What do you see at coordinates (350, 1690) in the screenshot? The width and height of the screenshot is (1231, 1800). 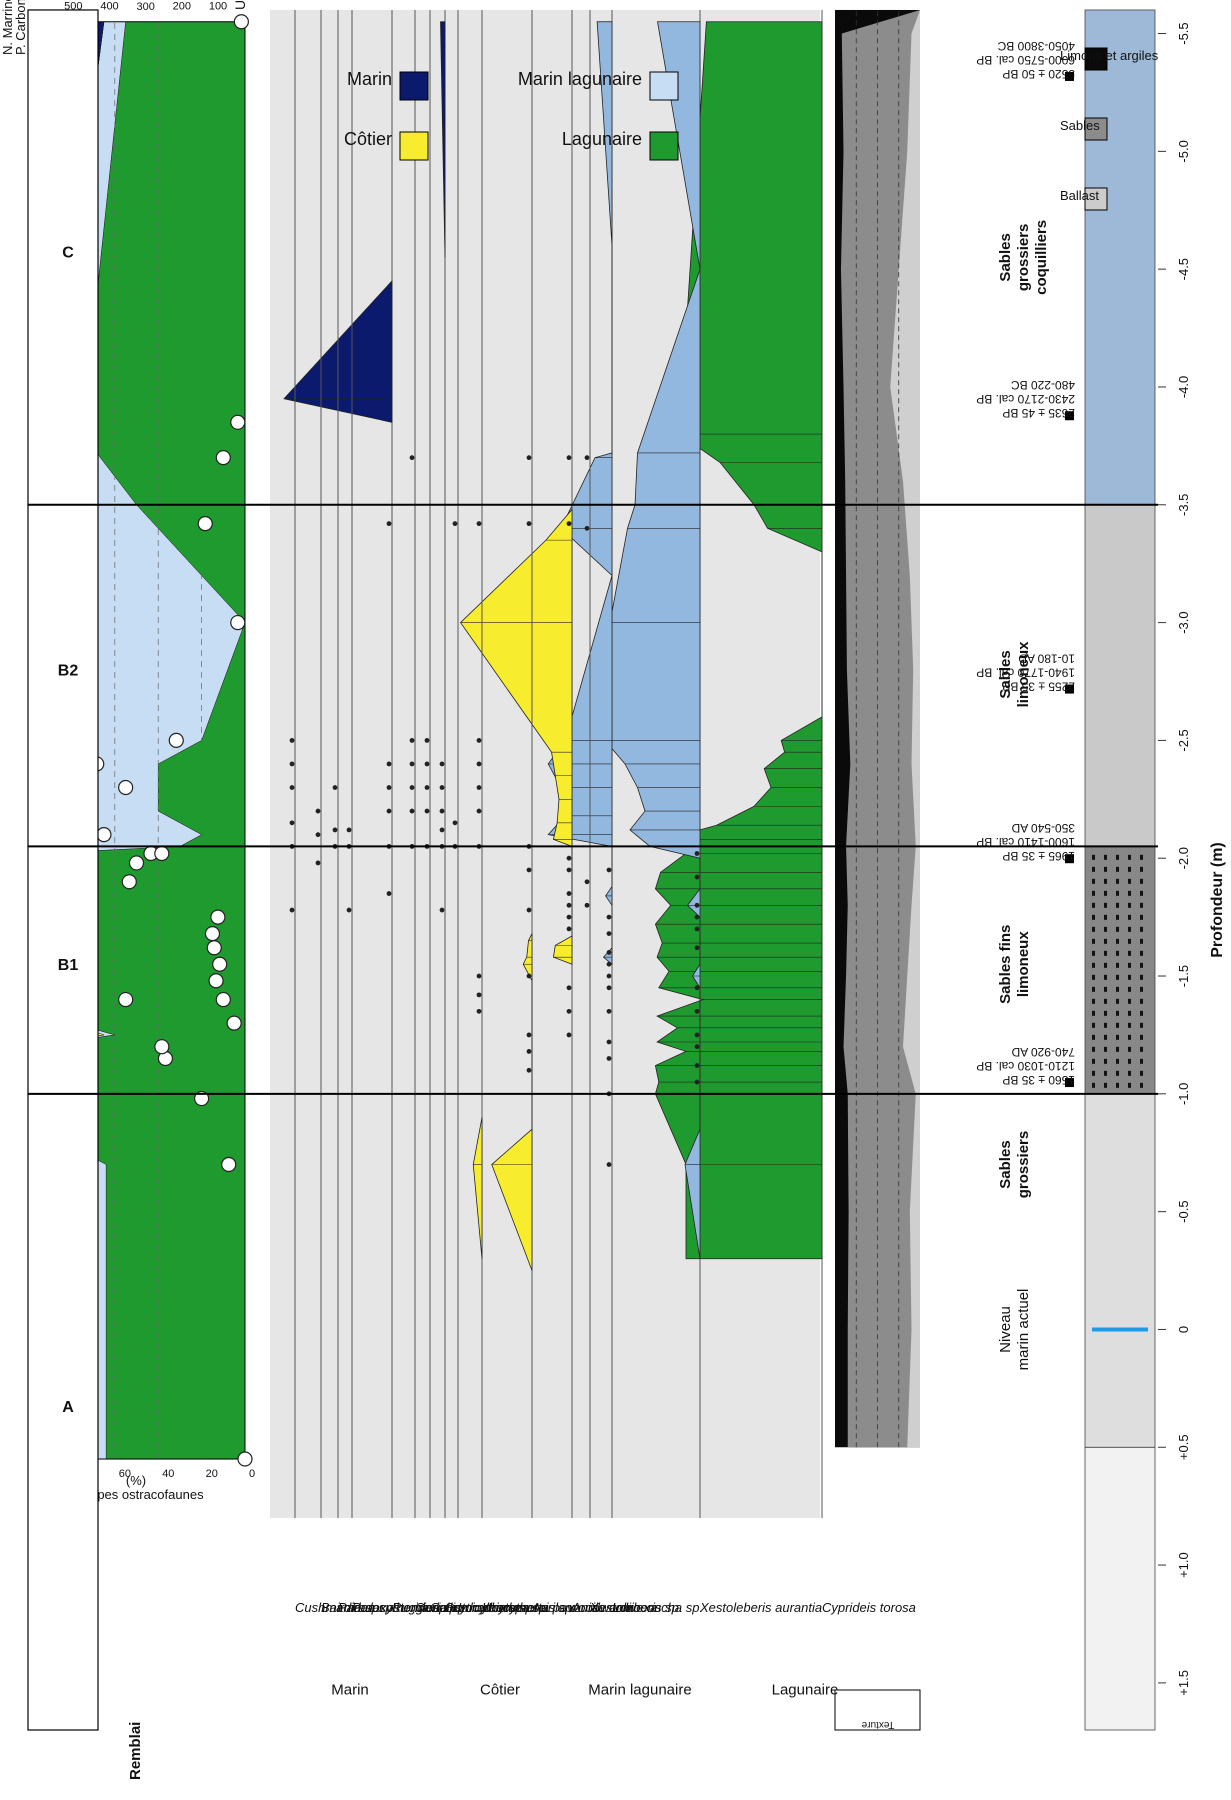 I see `group-title: Marin` at bounding box center [350, 1690].